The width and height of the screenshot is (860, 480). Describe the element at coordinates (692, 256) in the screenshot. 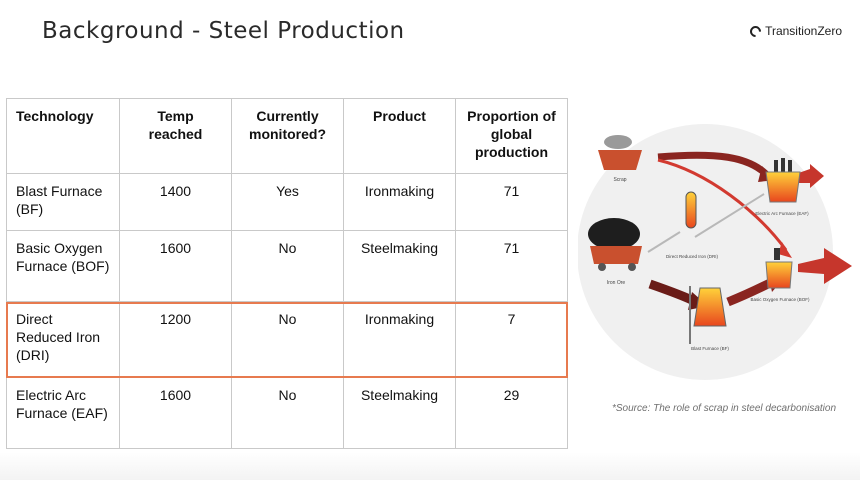

I see `label-dri: Direct Reduced Iron (DRI)` at that location.